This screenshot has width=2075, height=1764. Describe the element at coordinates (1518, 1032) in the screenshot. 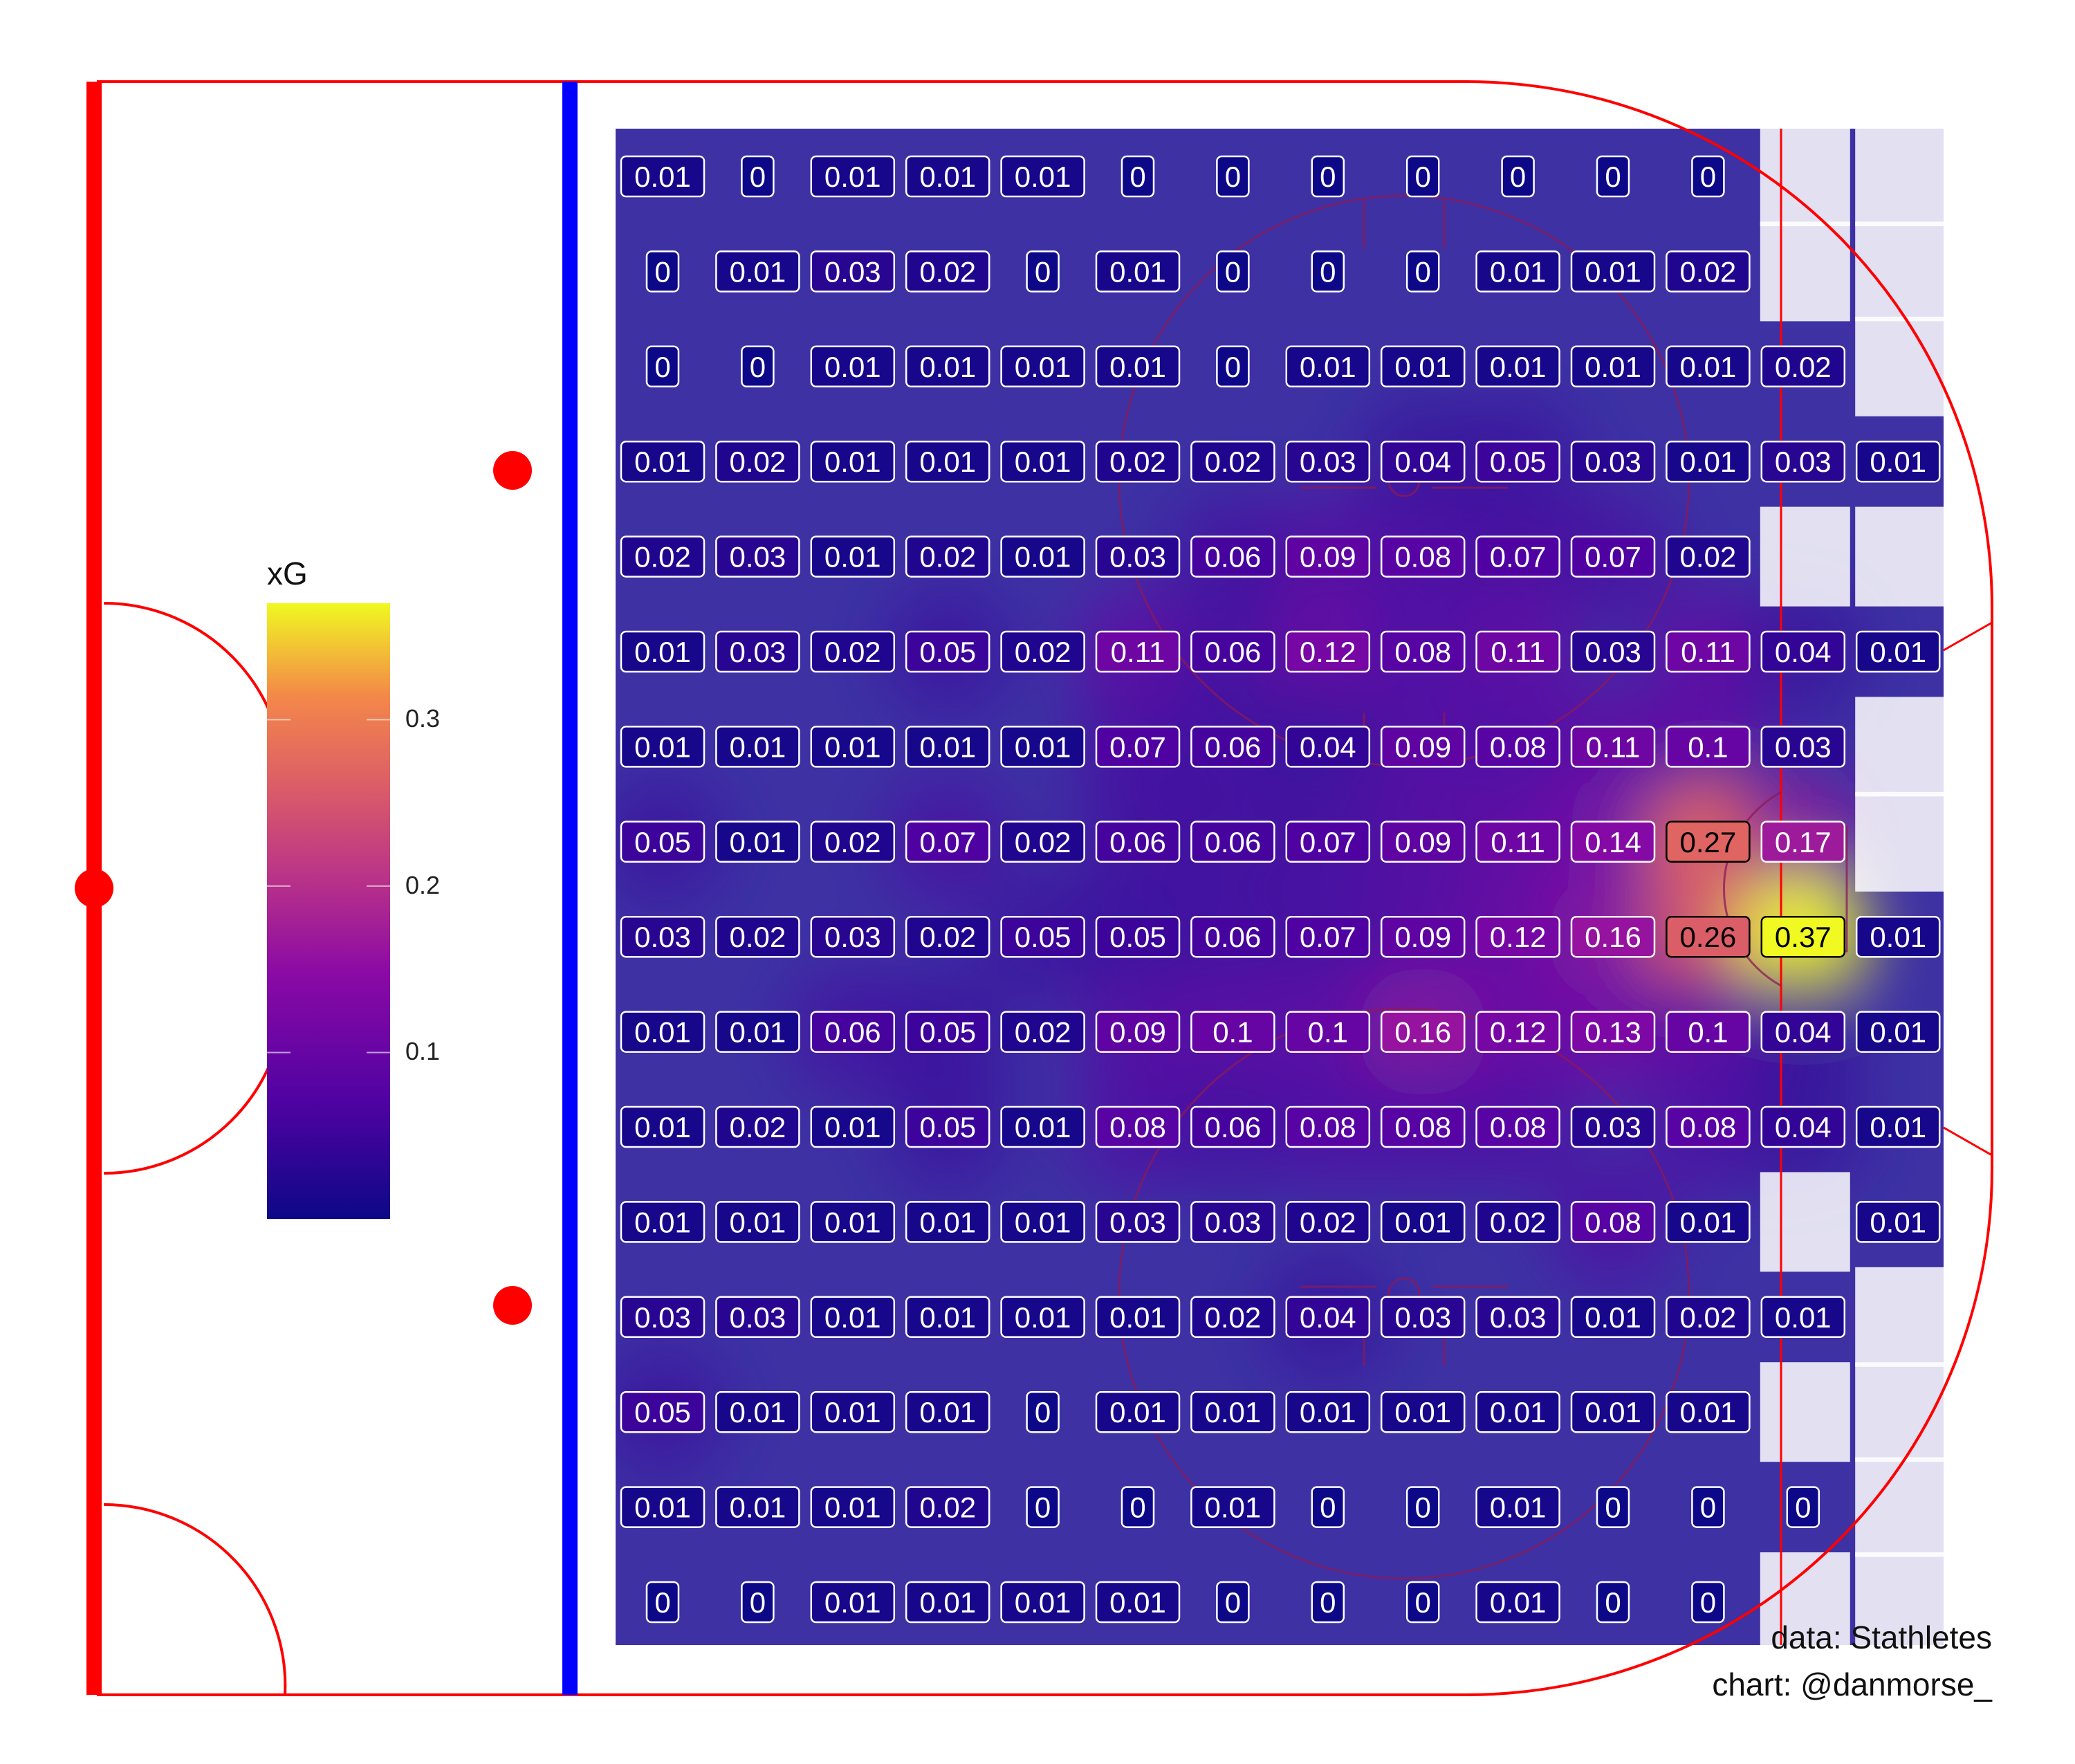

I see `cell-value: 0.12` at that location.